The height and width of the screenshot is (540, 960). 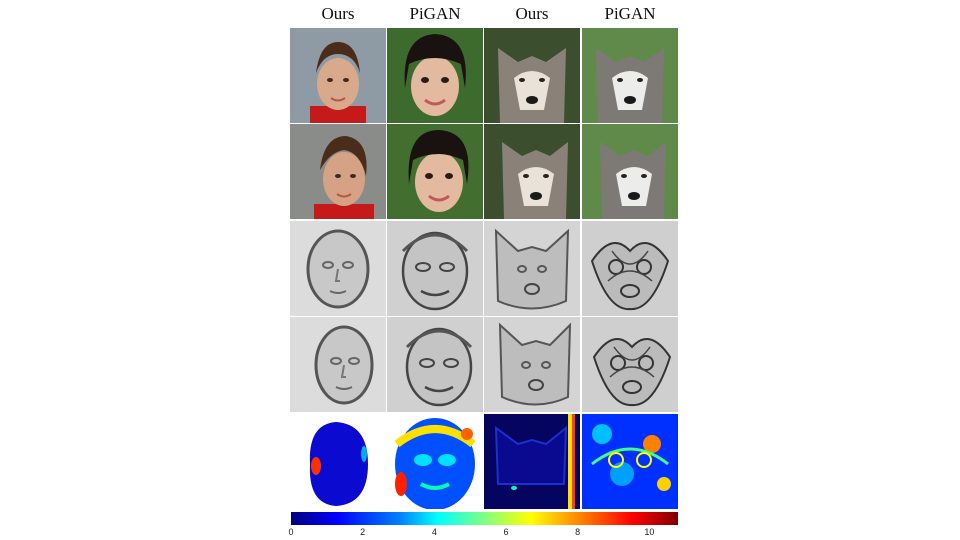 What do you see at coordinates (630, 461) in the screenshot?
I see `wolf-pigan-error-heatmap` at bounding box center [630, 461].